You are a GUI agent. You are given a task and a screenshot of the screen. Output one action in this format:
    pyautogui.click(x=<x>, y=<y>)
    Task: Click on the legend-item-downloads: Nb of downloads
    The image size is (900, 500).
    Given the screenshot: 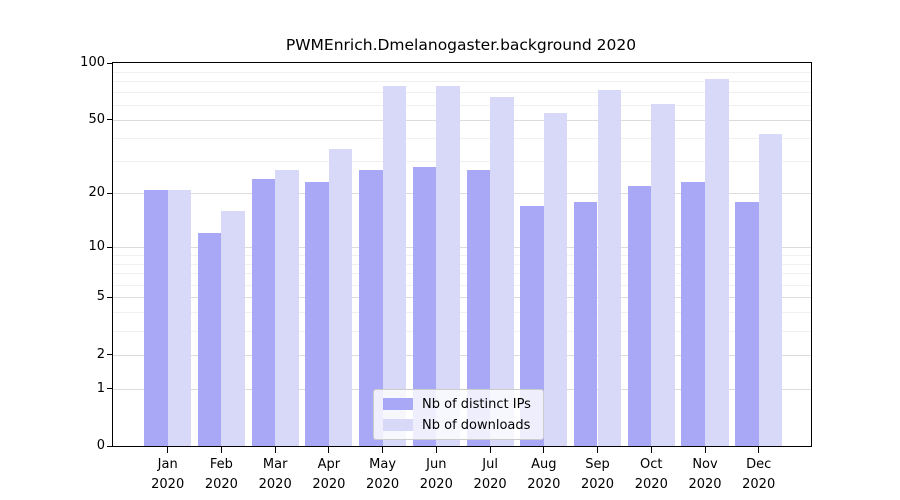 What is the action you would take?
    pyautogui.click(x=457, y=425)
    